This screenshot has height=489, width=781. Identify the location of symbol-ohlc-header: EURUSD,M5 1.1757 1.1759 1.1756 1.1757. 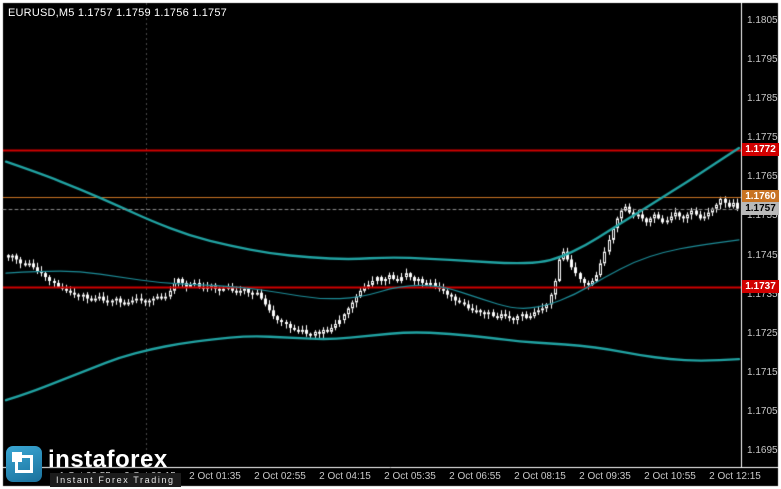
(117, 13).